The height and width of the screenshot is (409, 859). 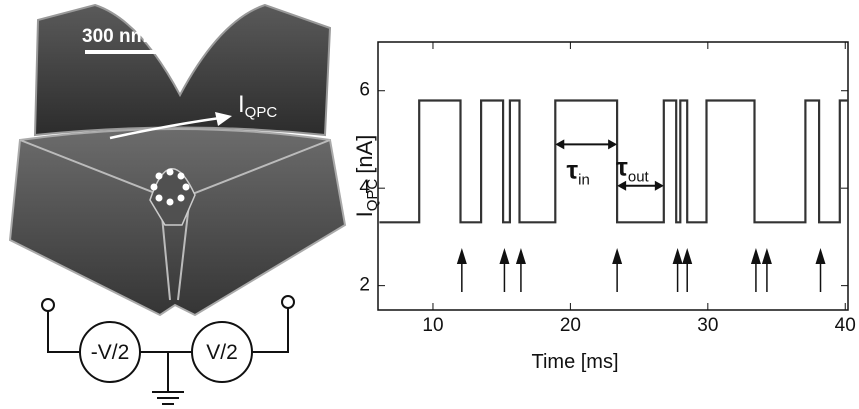 What do you see at coordinates (366, 176) in the screenshot?
I see `y-axis-label: IQPC [nA]` at bounding box center [366, 176].